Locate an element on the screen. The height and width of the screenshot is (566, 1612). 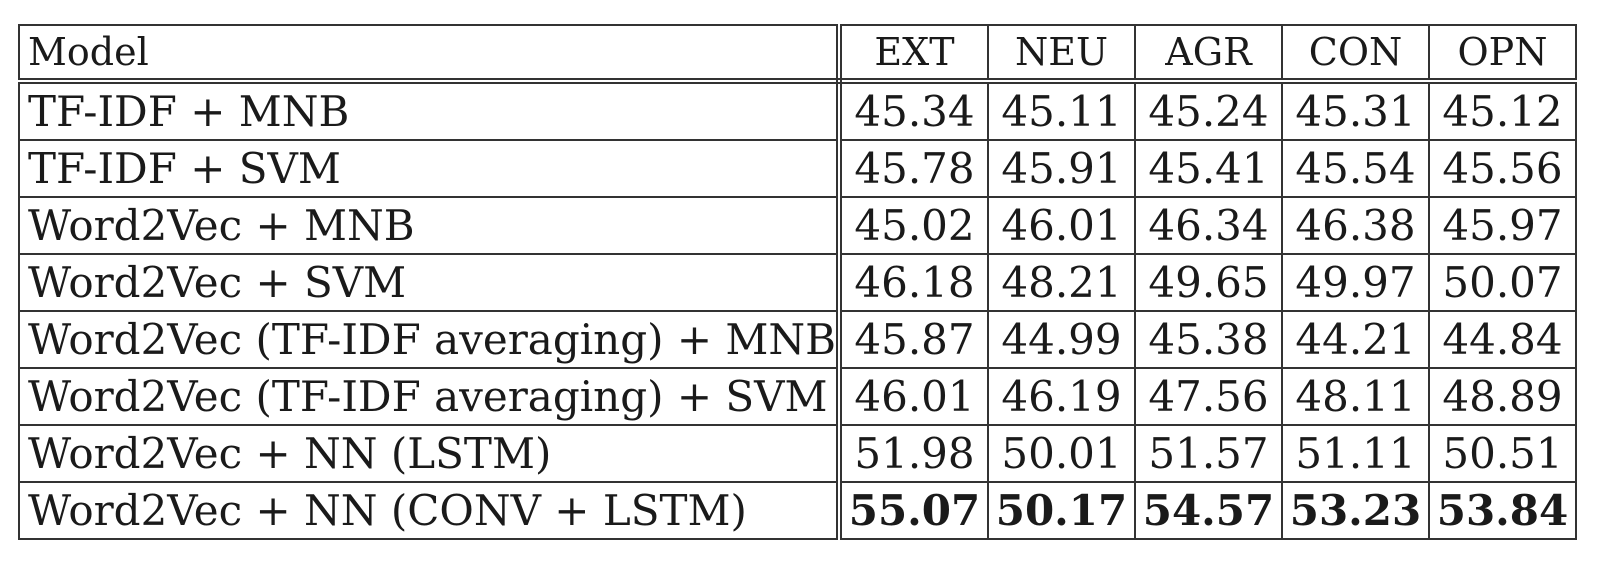
model-name-cell: Word2Vec + MNB is located at coordinates (430, 225).